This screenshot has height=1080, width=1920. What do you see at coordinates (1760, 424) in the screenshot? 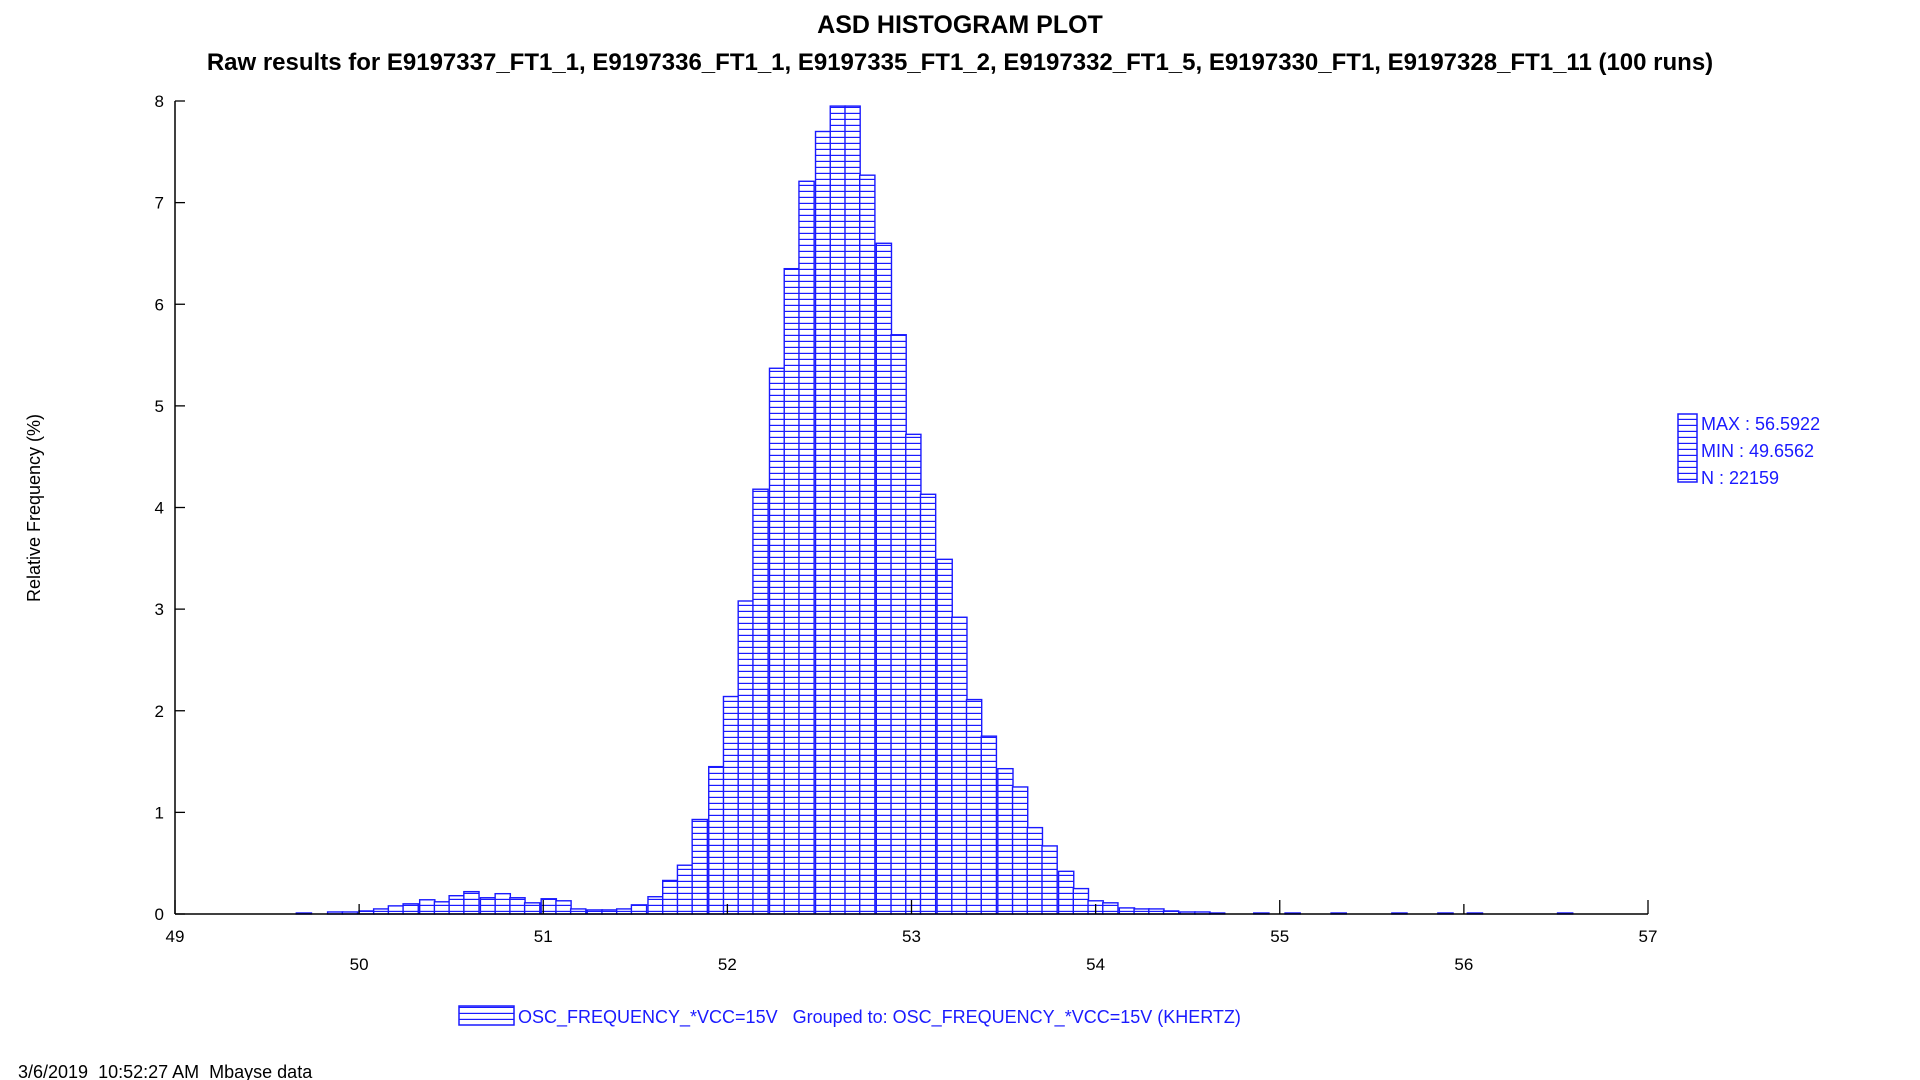
I see `stats-max: MAX : 56.5922` at bounding box center [1760, 424].